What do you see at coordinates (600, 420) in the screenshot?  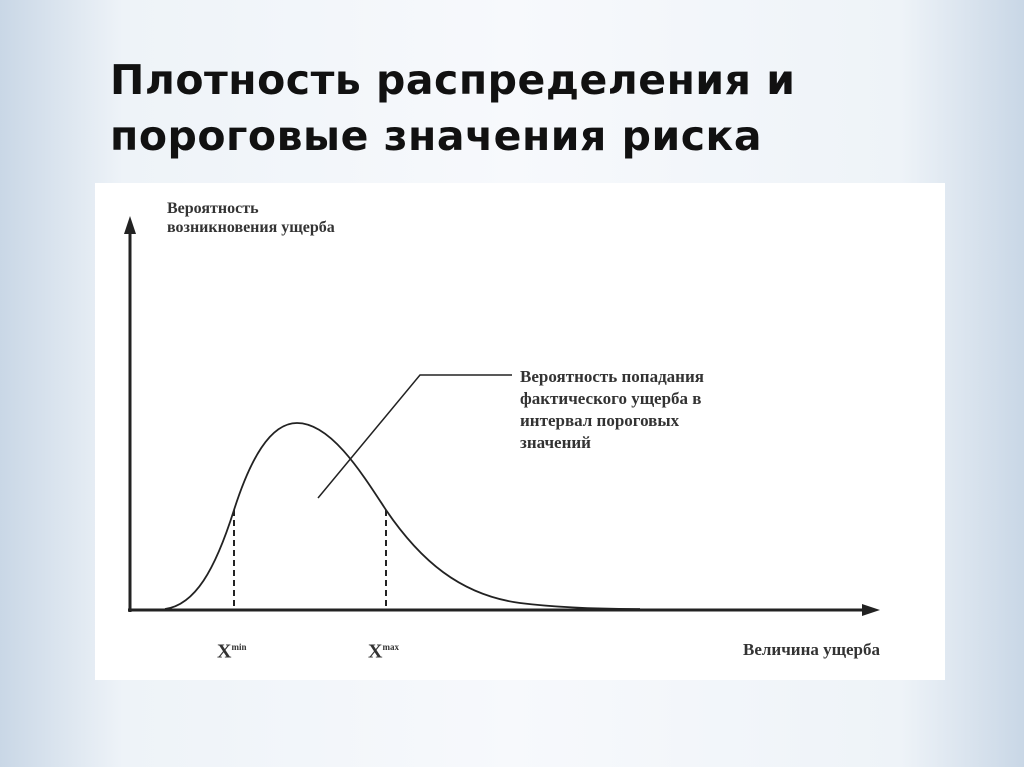 I see `annotation-line-3: интервал пороговых` at bounding box center [600, 420].